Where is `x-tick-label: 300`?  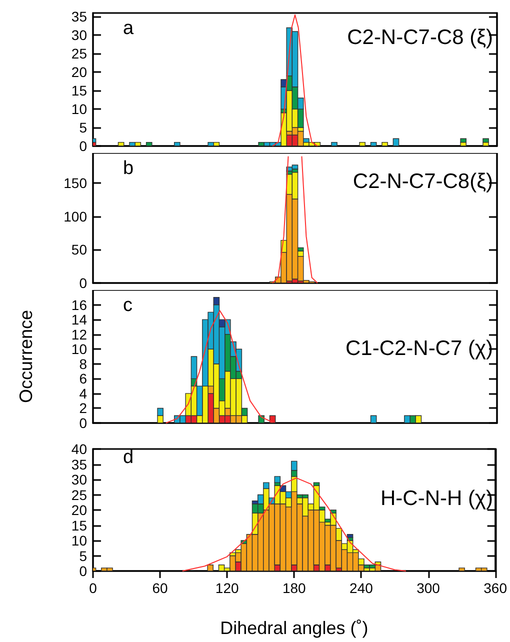 x-tick-label: 300 is located at coordinates (428, 588).